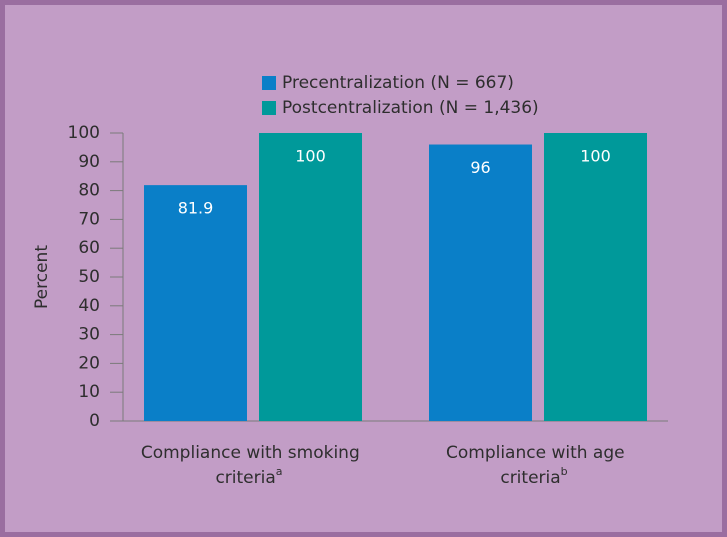 Image resolution: width=727 pixels, height=537 pixels. What do you see at coordinates (89, 191) in the screenshot?
I see `y-tick-label: 80` at bounding box center [89, 191].